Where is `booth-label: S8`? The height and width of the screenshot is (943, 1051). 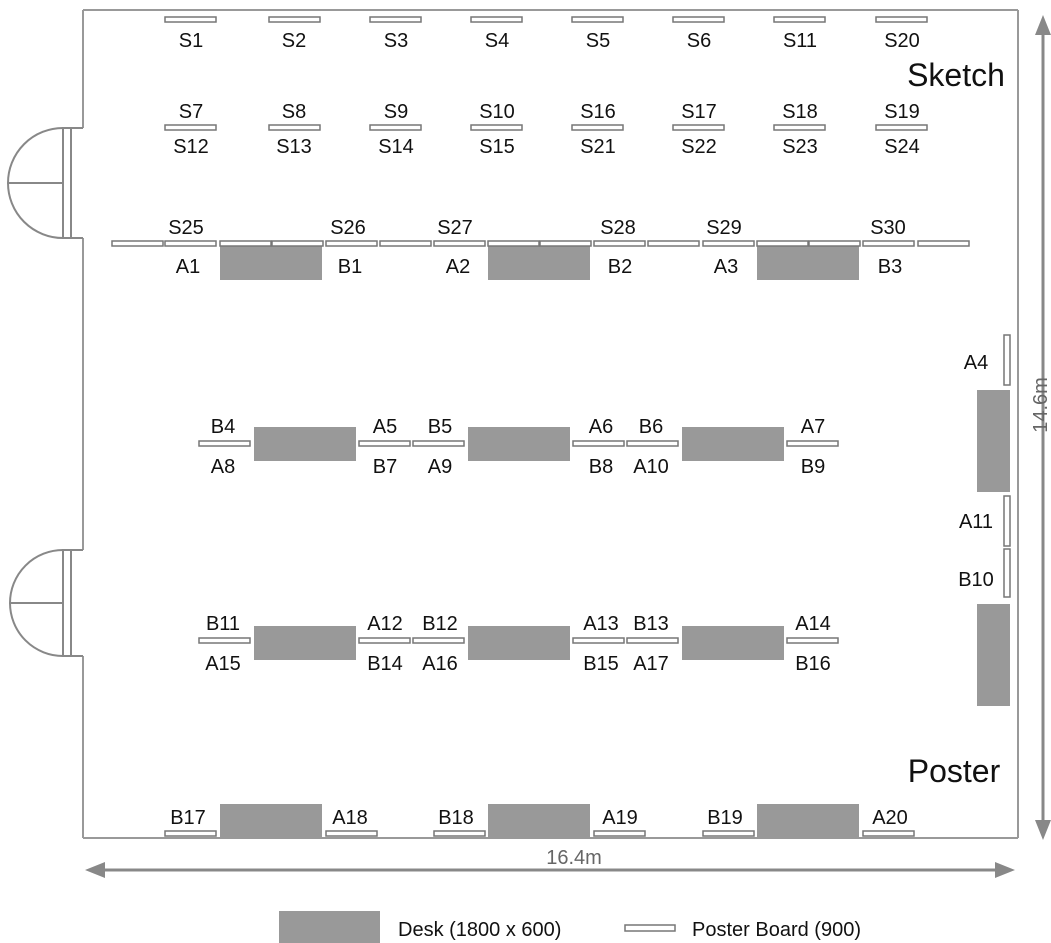 booth-label: S8 is located at coordinates (294, 112).